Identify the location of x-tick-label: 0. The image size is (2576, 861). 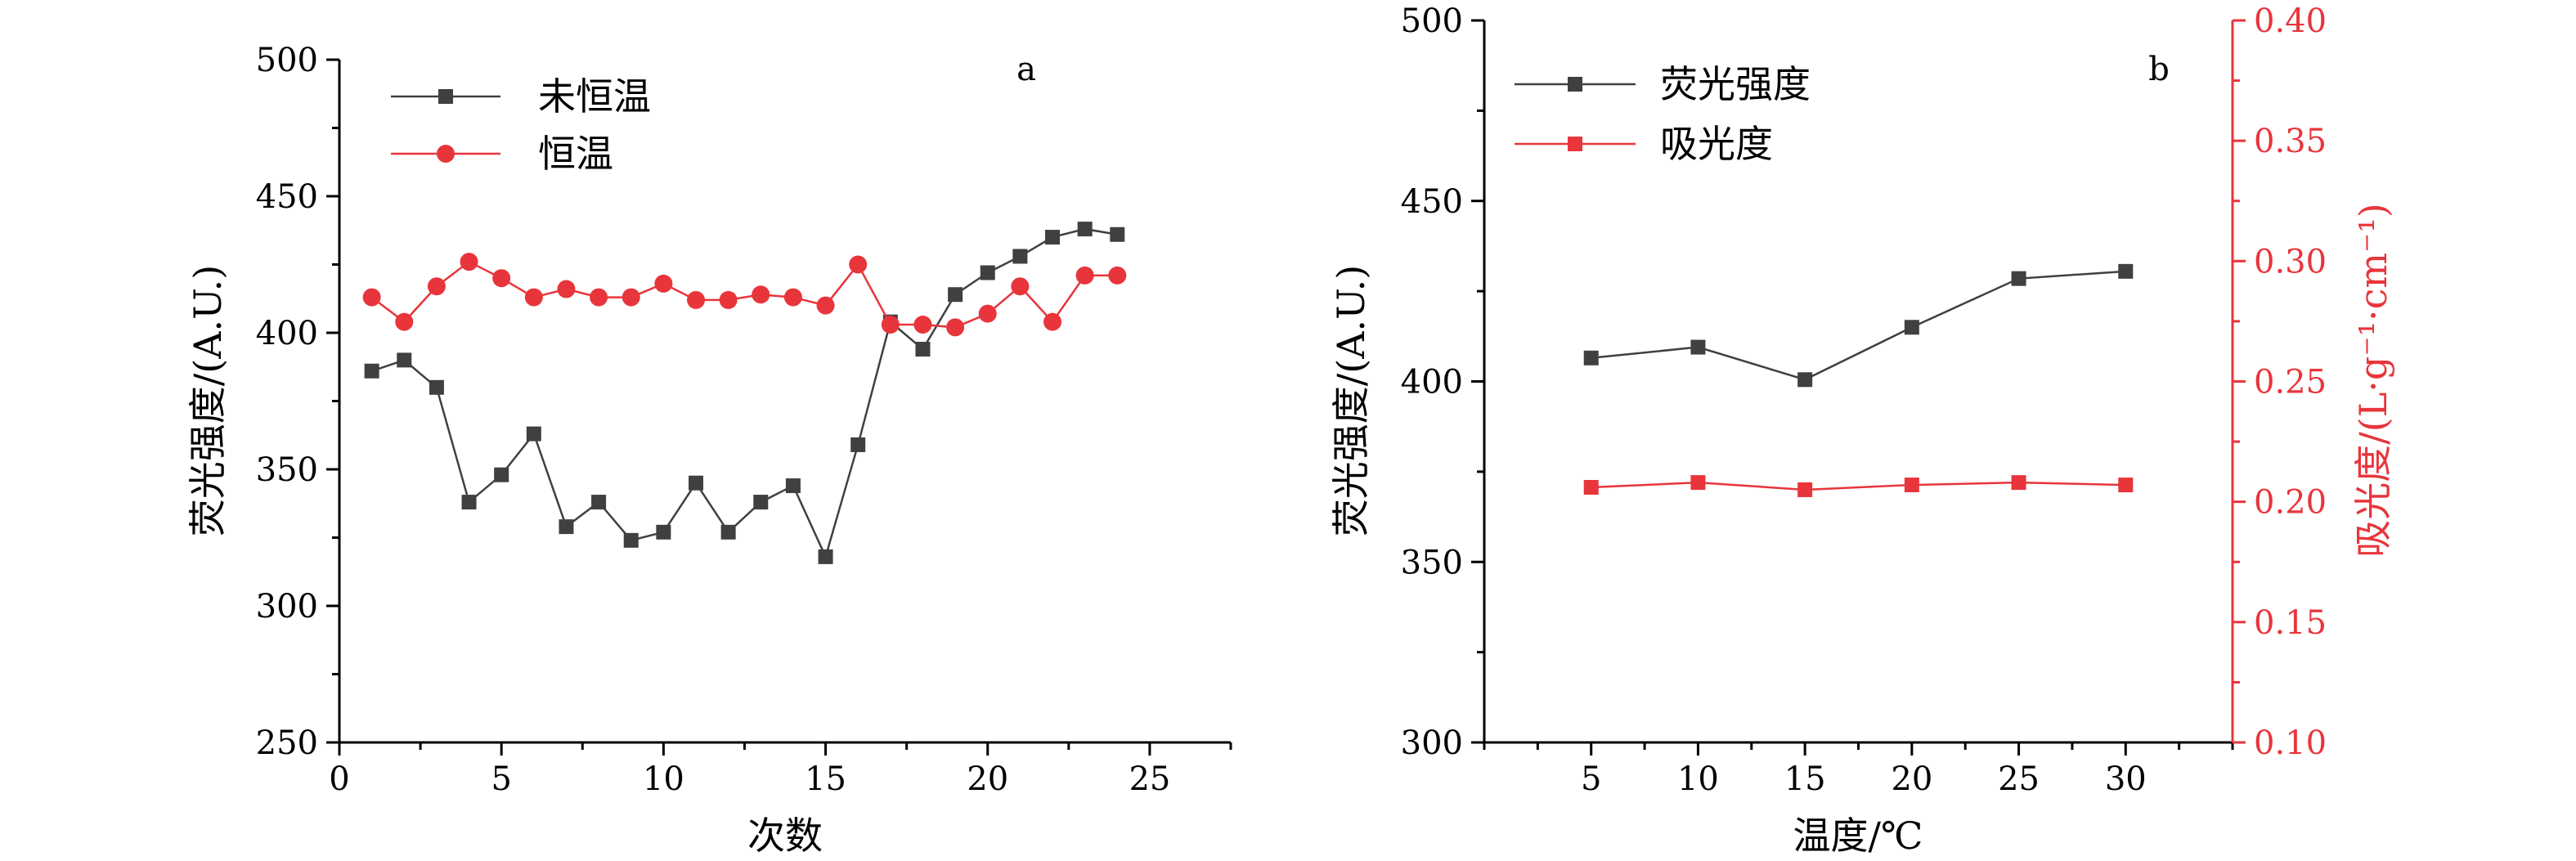
(339, 779).